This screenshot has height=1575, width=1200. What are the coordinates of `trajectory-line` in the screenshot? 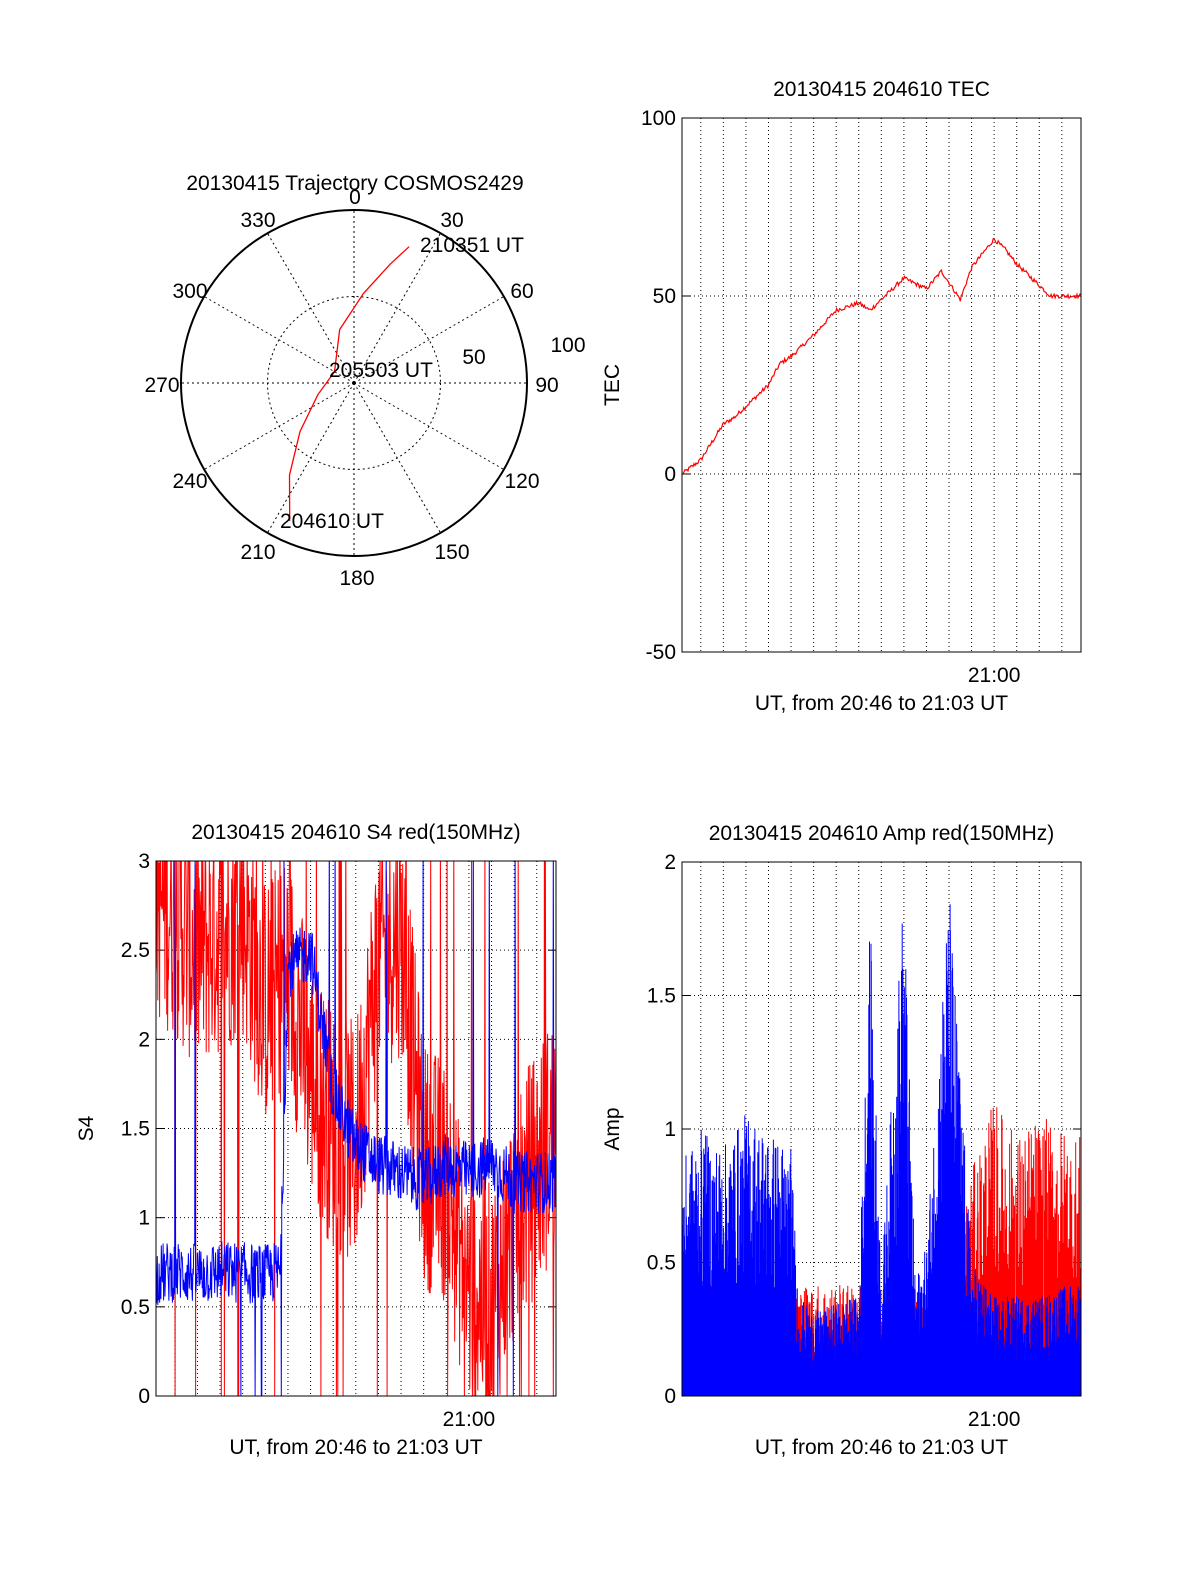 It's located at (349, 384).